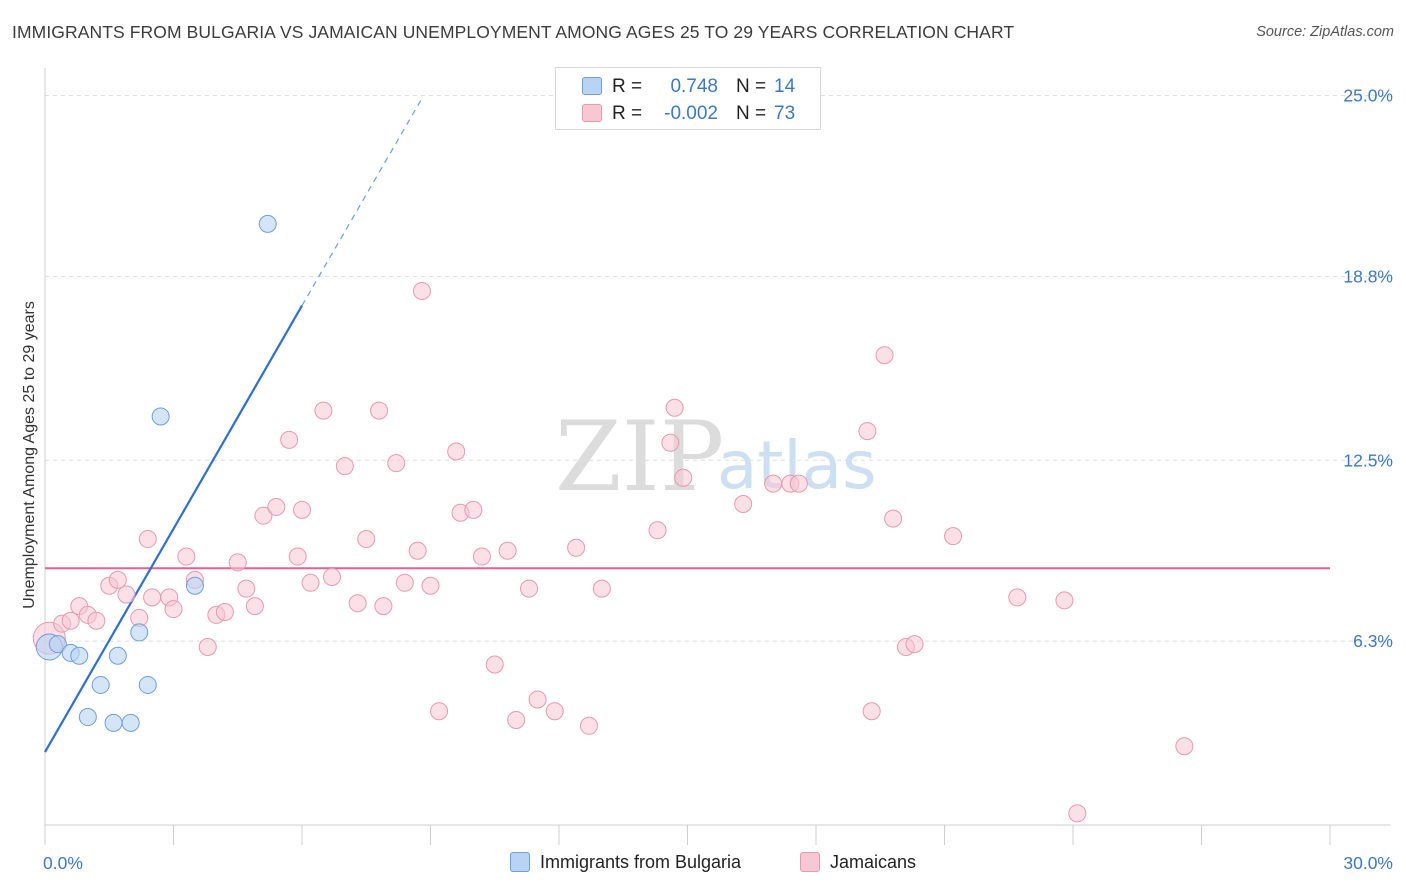  What do you see at coordinates (691, 113) in the screenshot?
I see `r-value: -0.002` at bounding box center [691, 113].